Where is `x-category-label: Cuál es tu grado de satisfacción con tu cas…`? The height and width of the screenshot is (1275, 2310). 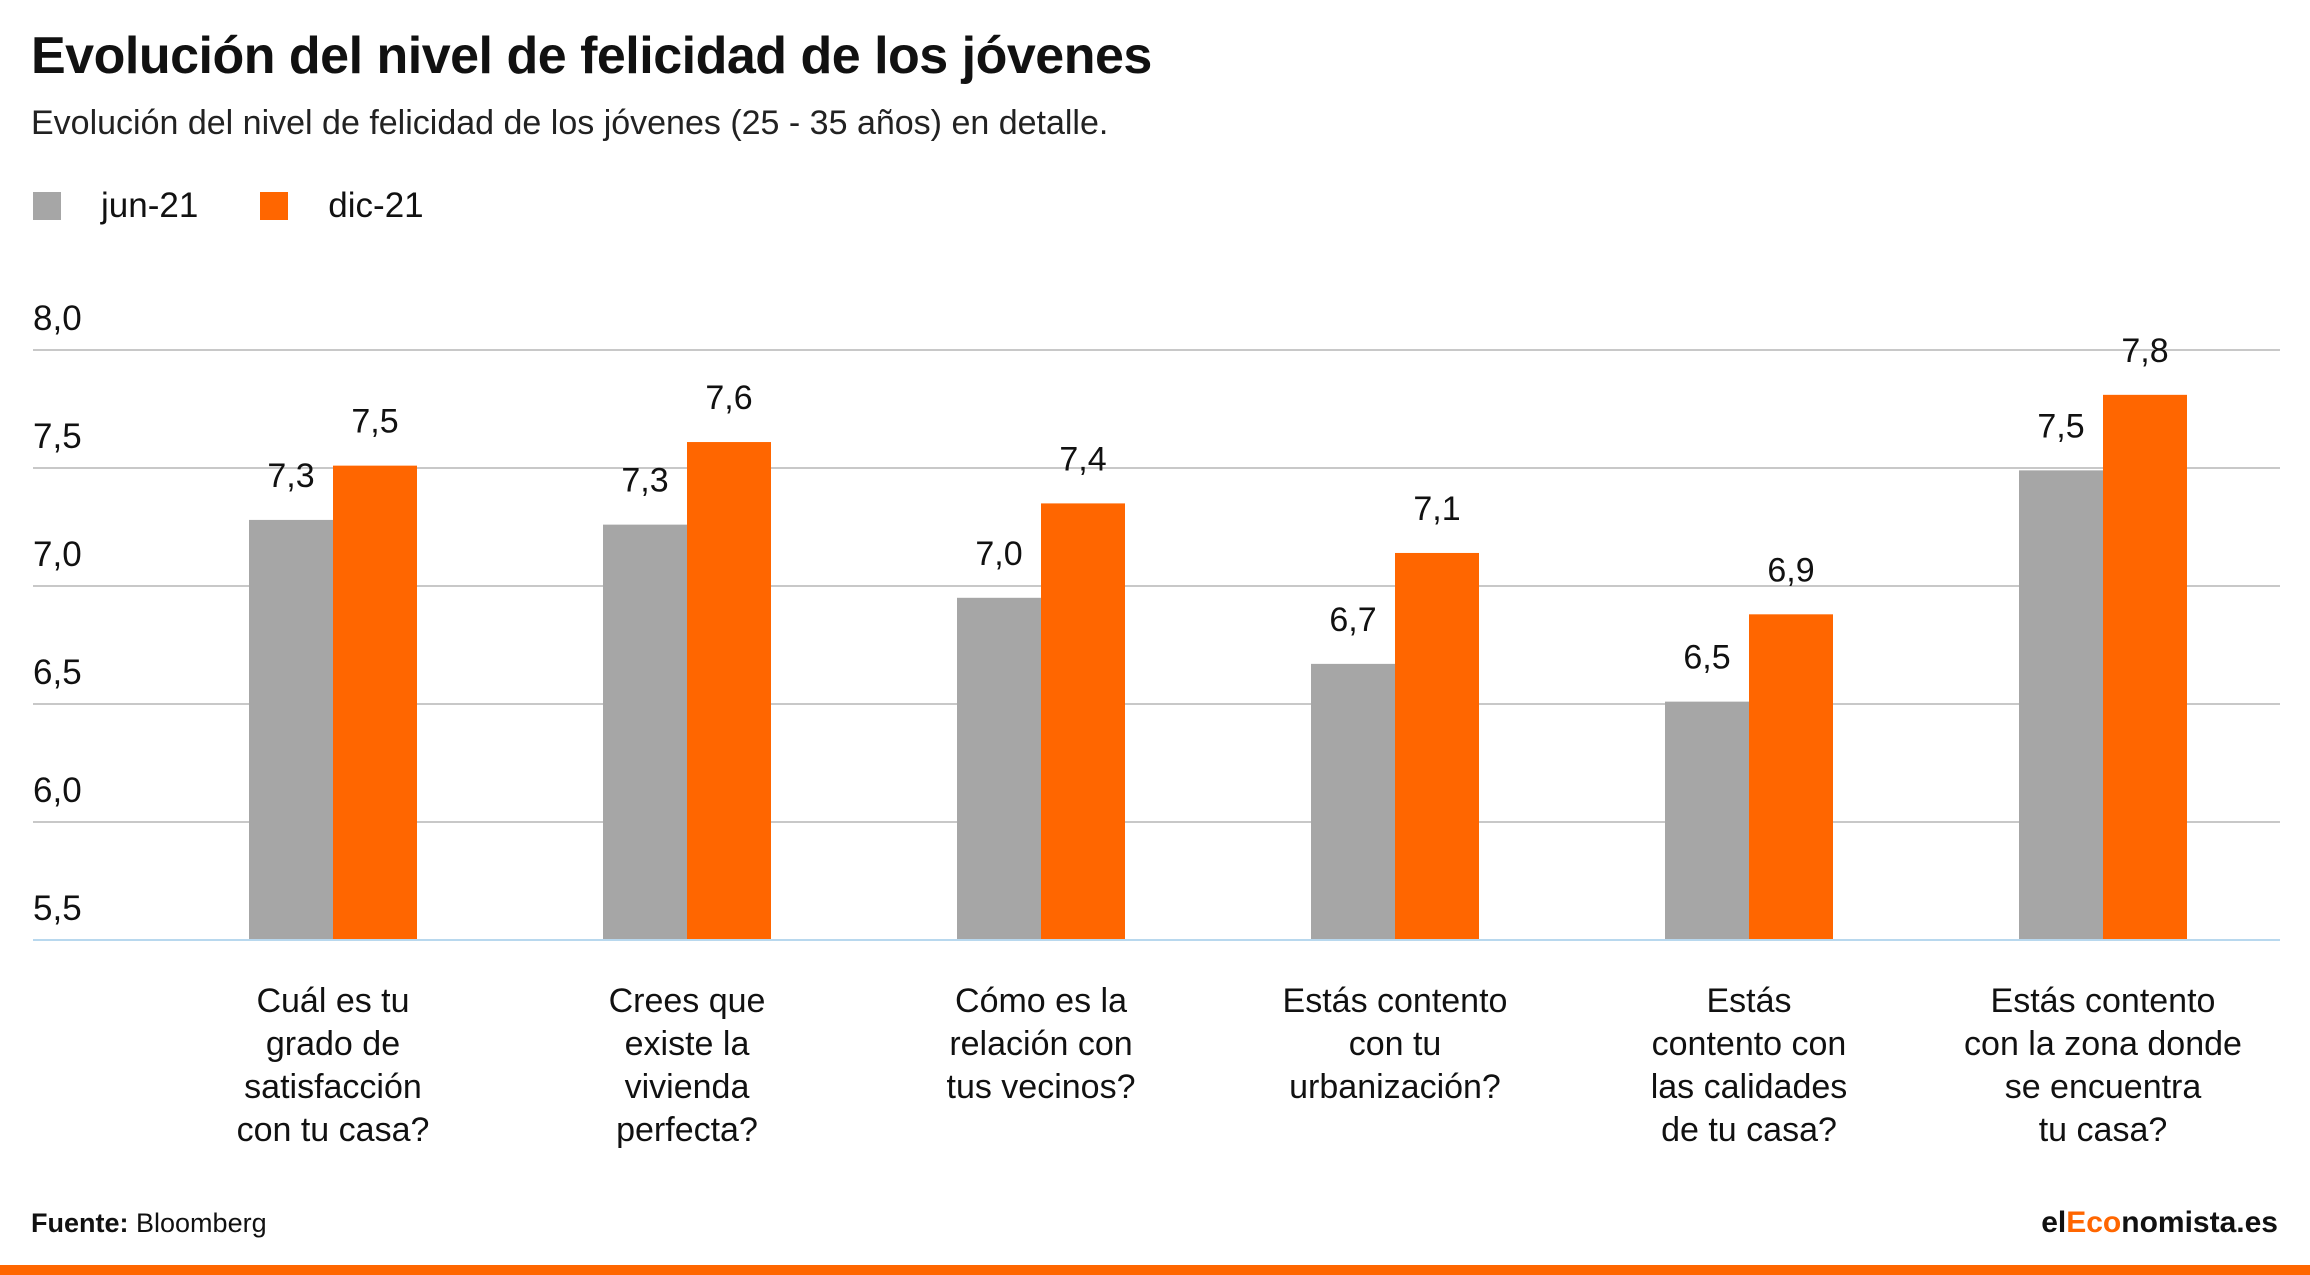
x-category-label: Cuál es tu grado de satisfacción con tu cas… is located at coordinates (333, 1065).